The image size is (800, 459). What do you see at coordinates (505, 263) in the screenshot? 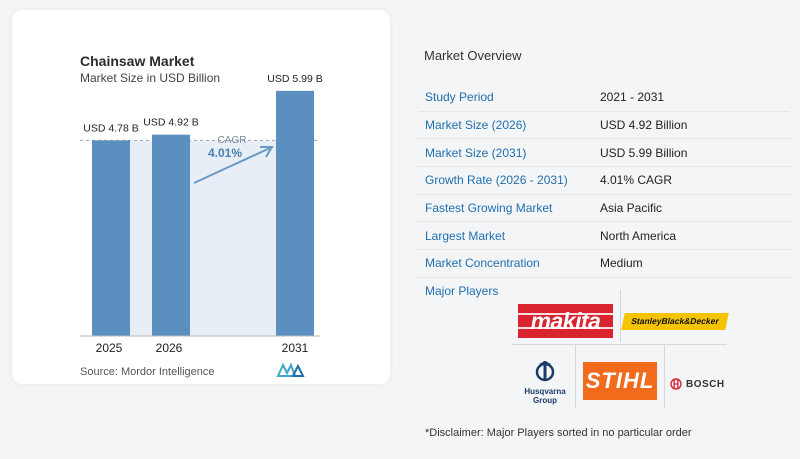
I see `overview-key: Market Concentration` at bounding box center [505, 263].